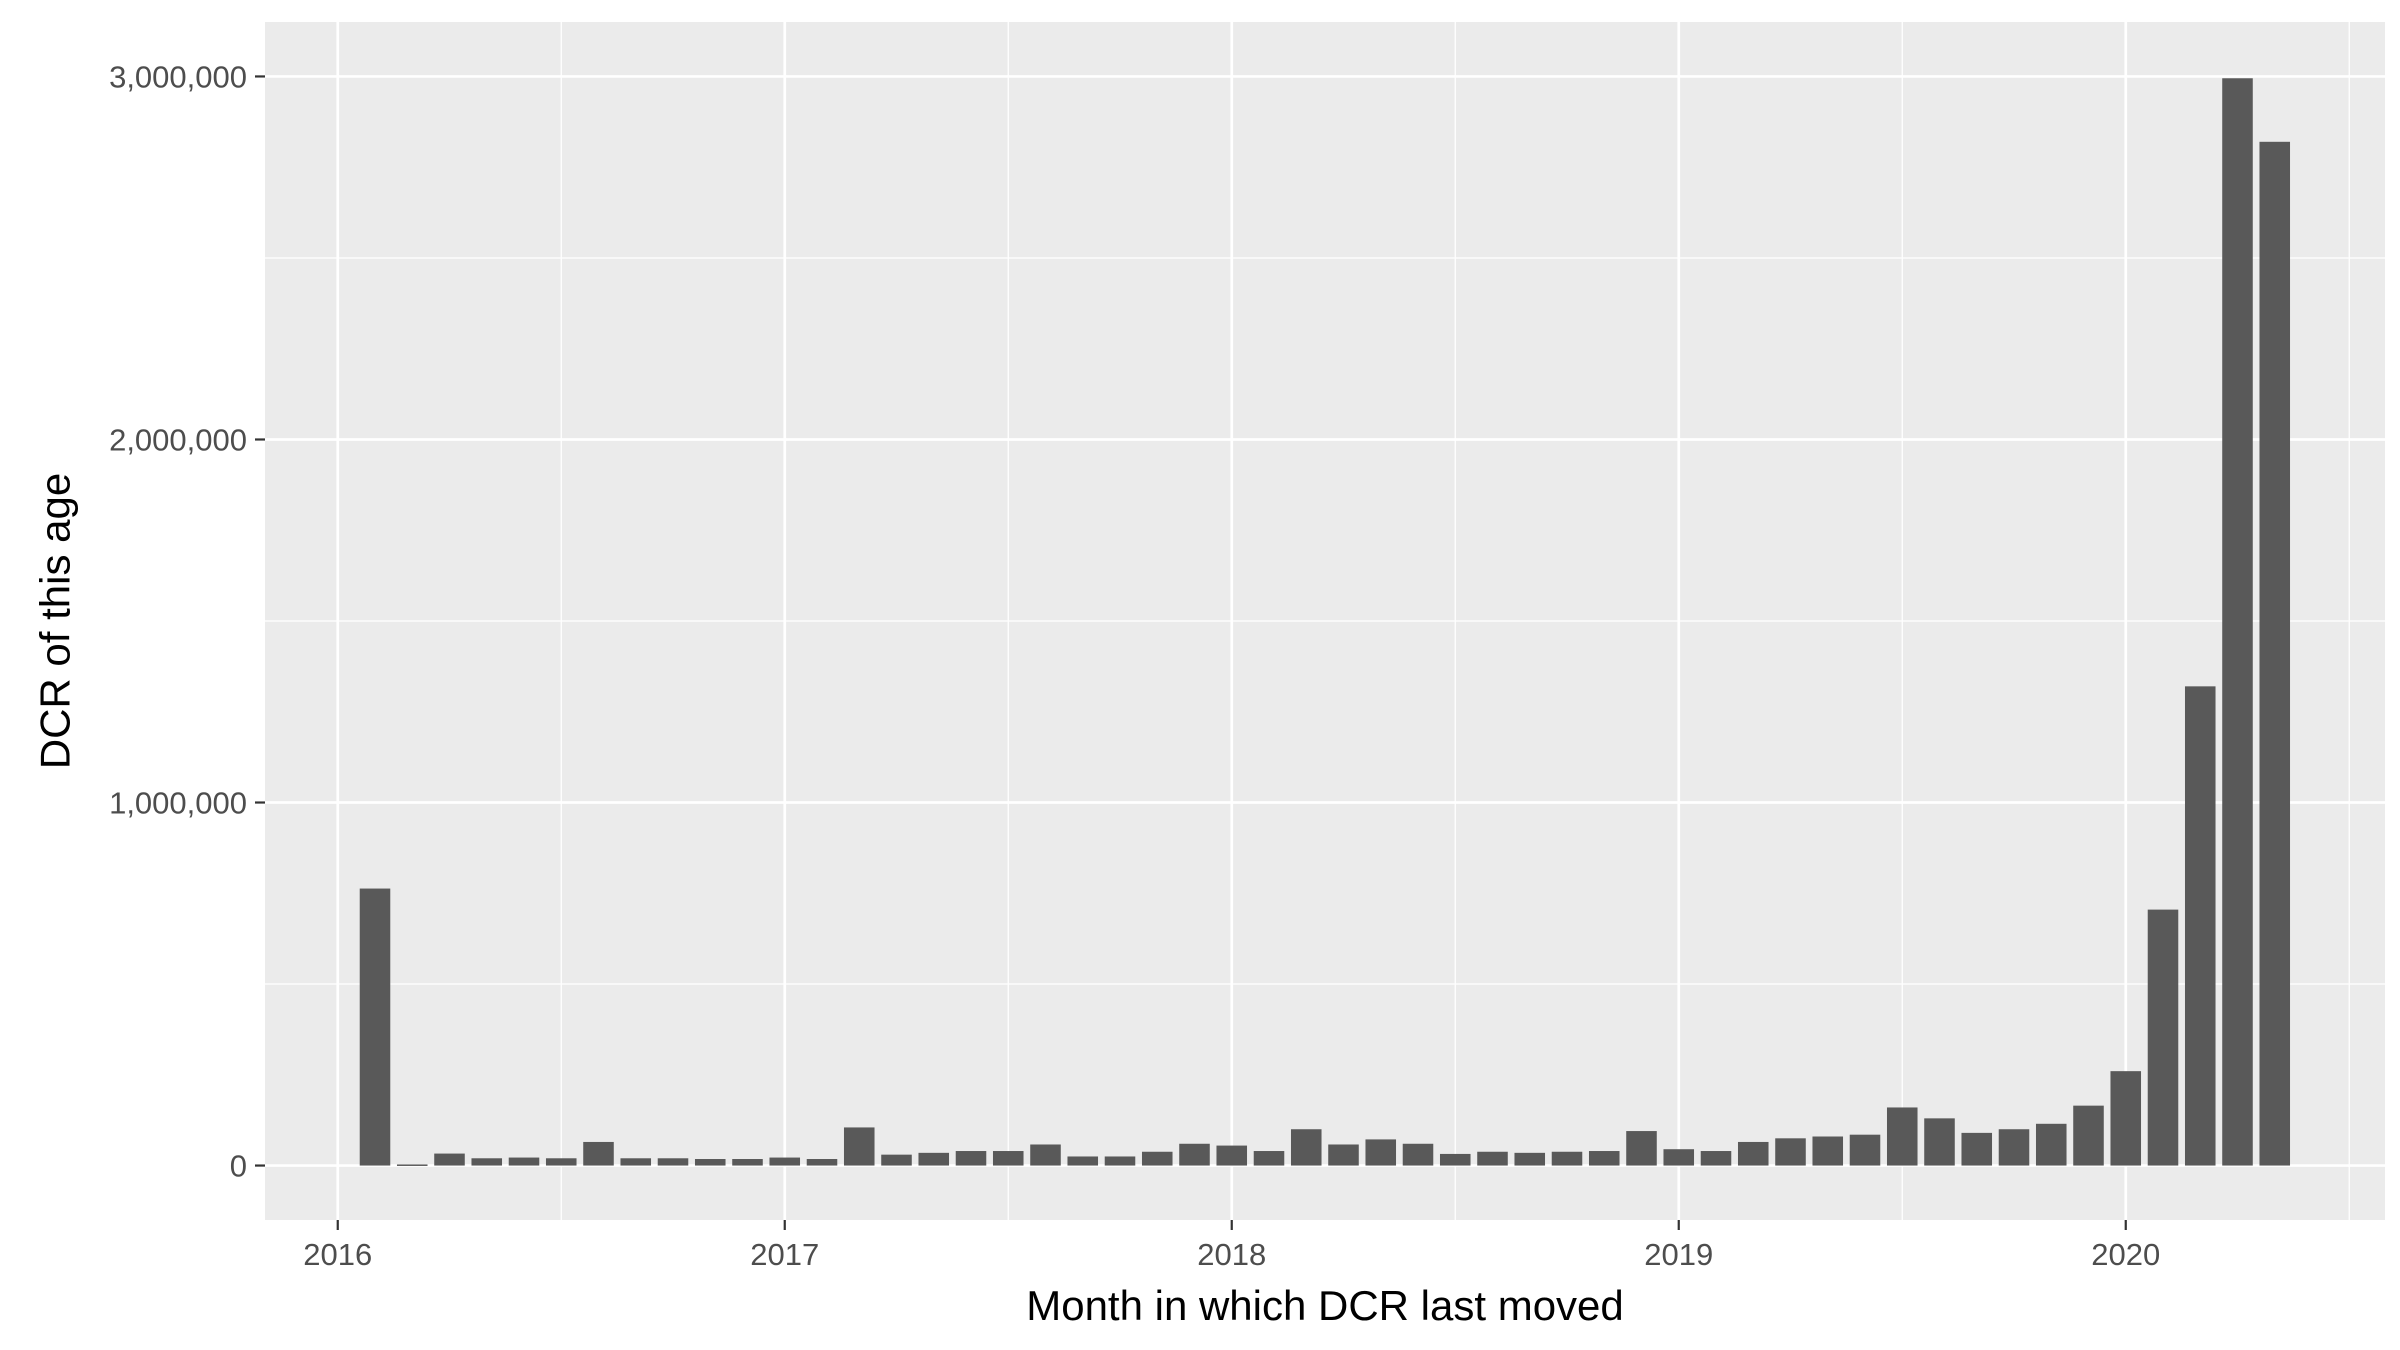  Describe the element at coordinates (178, 439) in the screenshot. I see `y-tick-label: 2,000,000` at that location.